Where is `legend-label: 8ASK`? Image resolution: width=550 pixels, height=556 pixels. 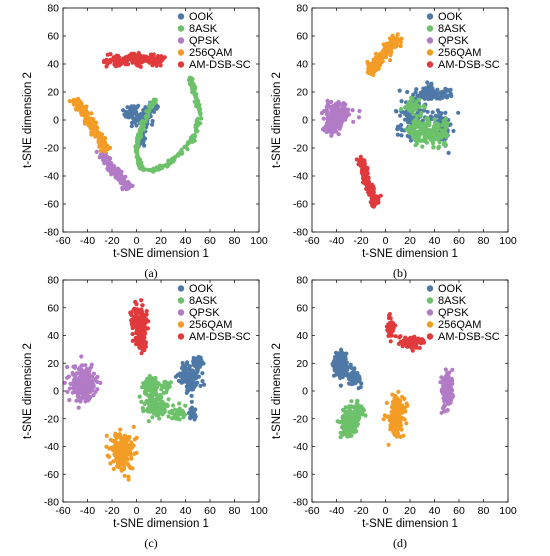 legend-label: 8ASK is located at coordinates (452, 29).